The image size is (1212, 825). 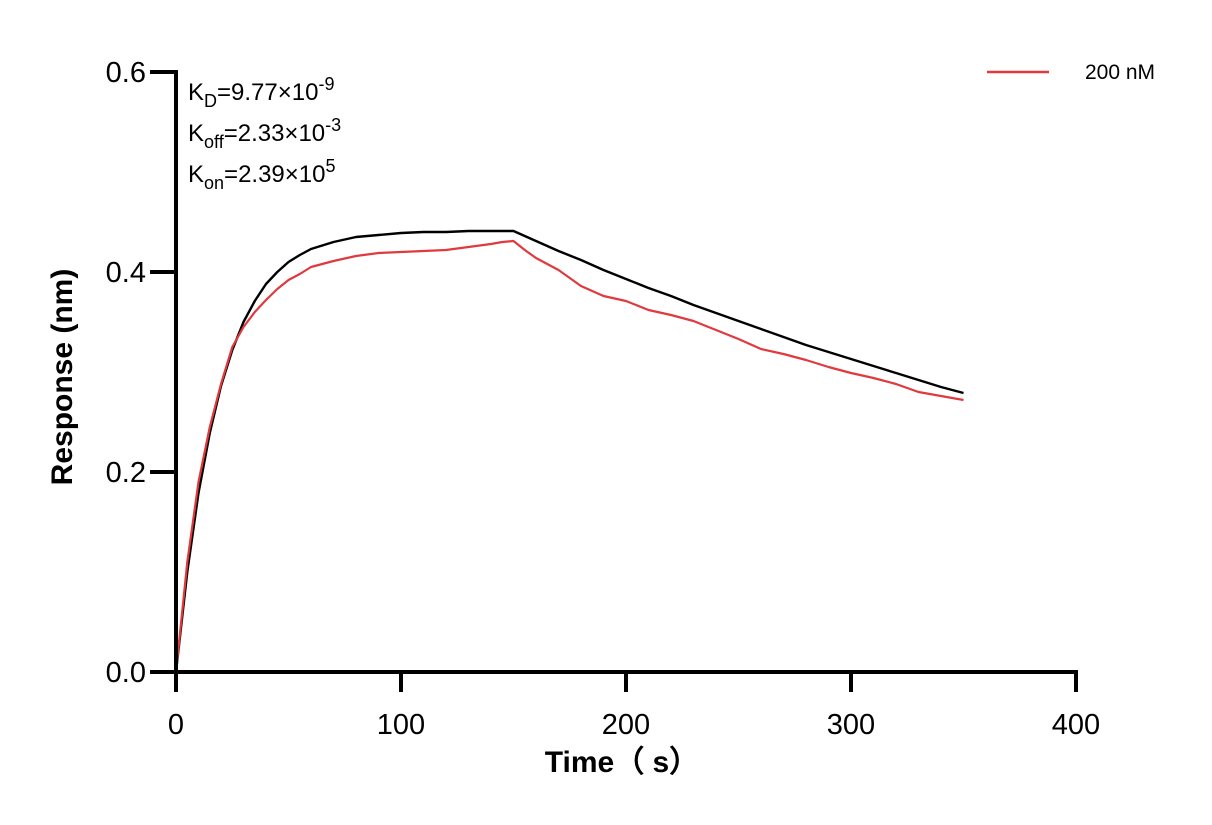 What do you see at coordinates (126, 73) in the screenshot?
I see `y-tick-label: 0.6` at bounding box center [126, 73].